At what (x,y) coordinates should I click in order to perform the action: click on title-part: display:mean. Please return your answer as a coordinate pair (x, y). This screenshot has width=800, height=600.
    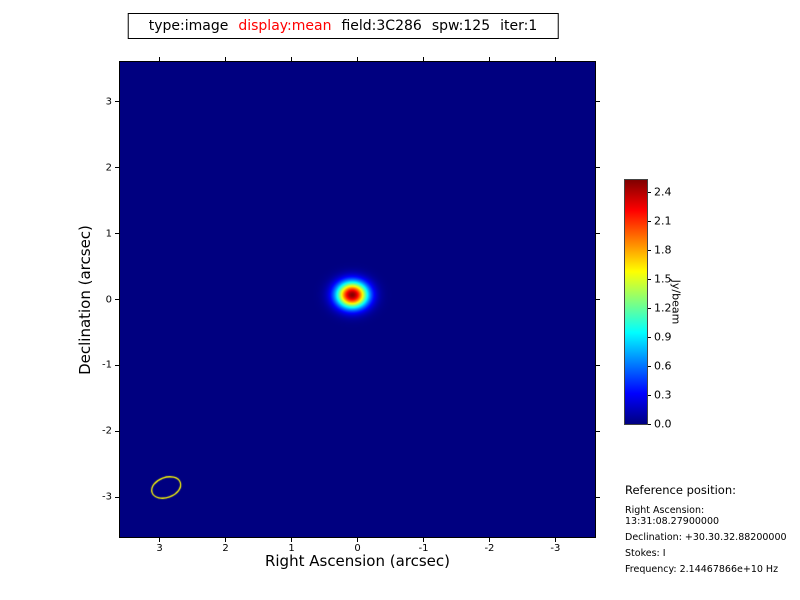
    Looking at the image, I should click on (285, 26).